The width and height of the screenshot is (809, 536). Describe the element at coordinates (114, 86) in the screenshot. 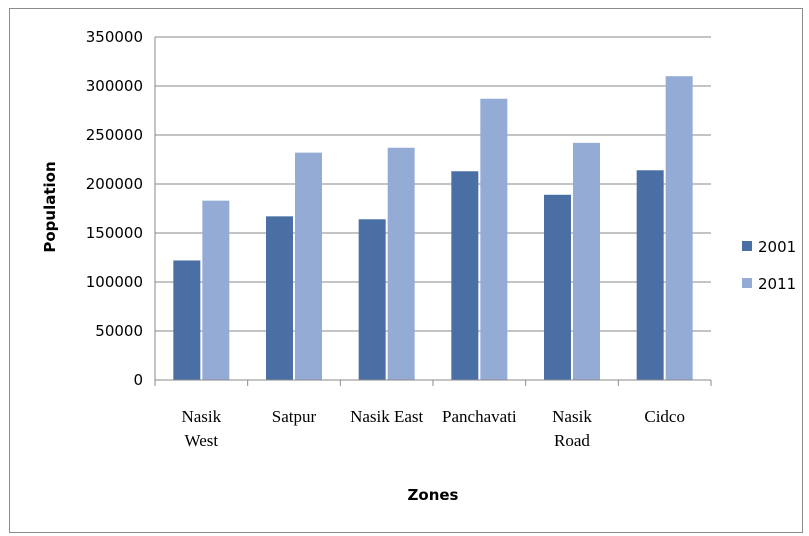

I see `y-tick-label: 300000` at that location.